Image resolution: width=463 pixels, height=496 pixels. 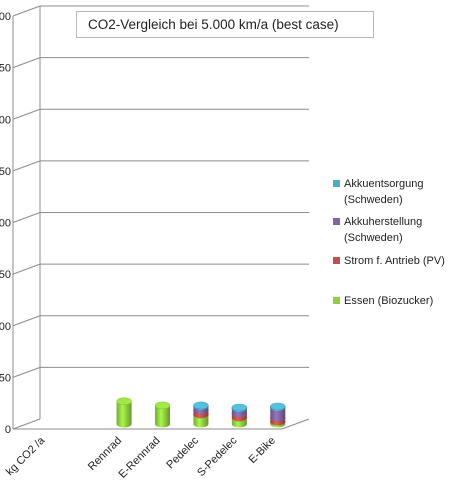 What do you see at coordinates (336, 260) in the screenshot?
I see `legend-swatch-strom` at bounding box center [336, 260].